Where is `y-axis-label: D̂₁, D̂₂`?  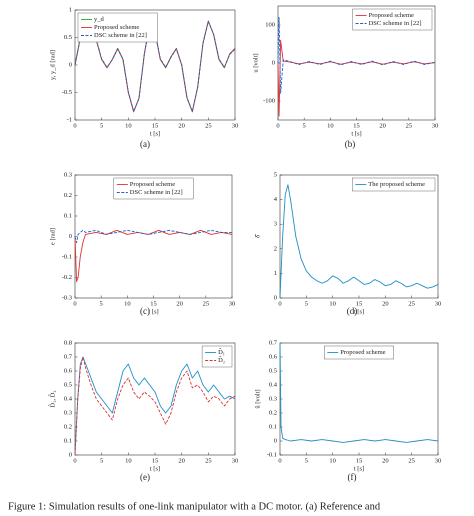
y-axis-label: D̂₁, D̂₂ is located at coordinates (52, 398).